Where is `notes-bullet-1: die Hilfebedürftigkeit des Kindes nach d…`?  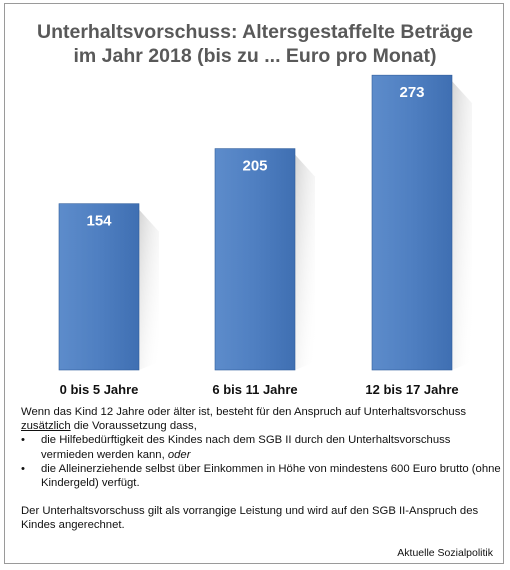 notes-bullet-1: die Hilfebedürftigkeit des Kindes nach d… is located at coordinates (261, 447).